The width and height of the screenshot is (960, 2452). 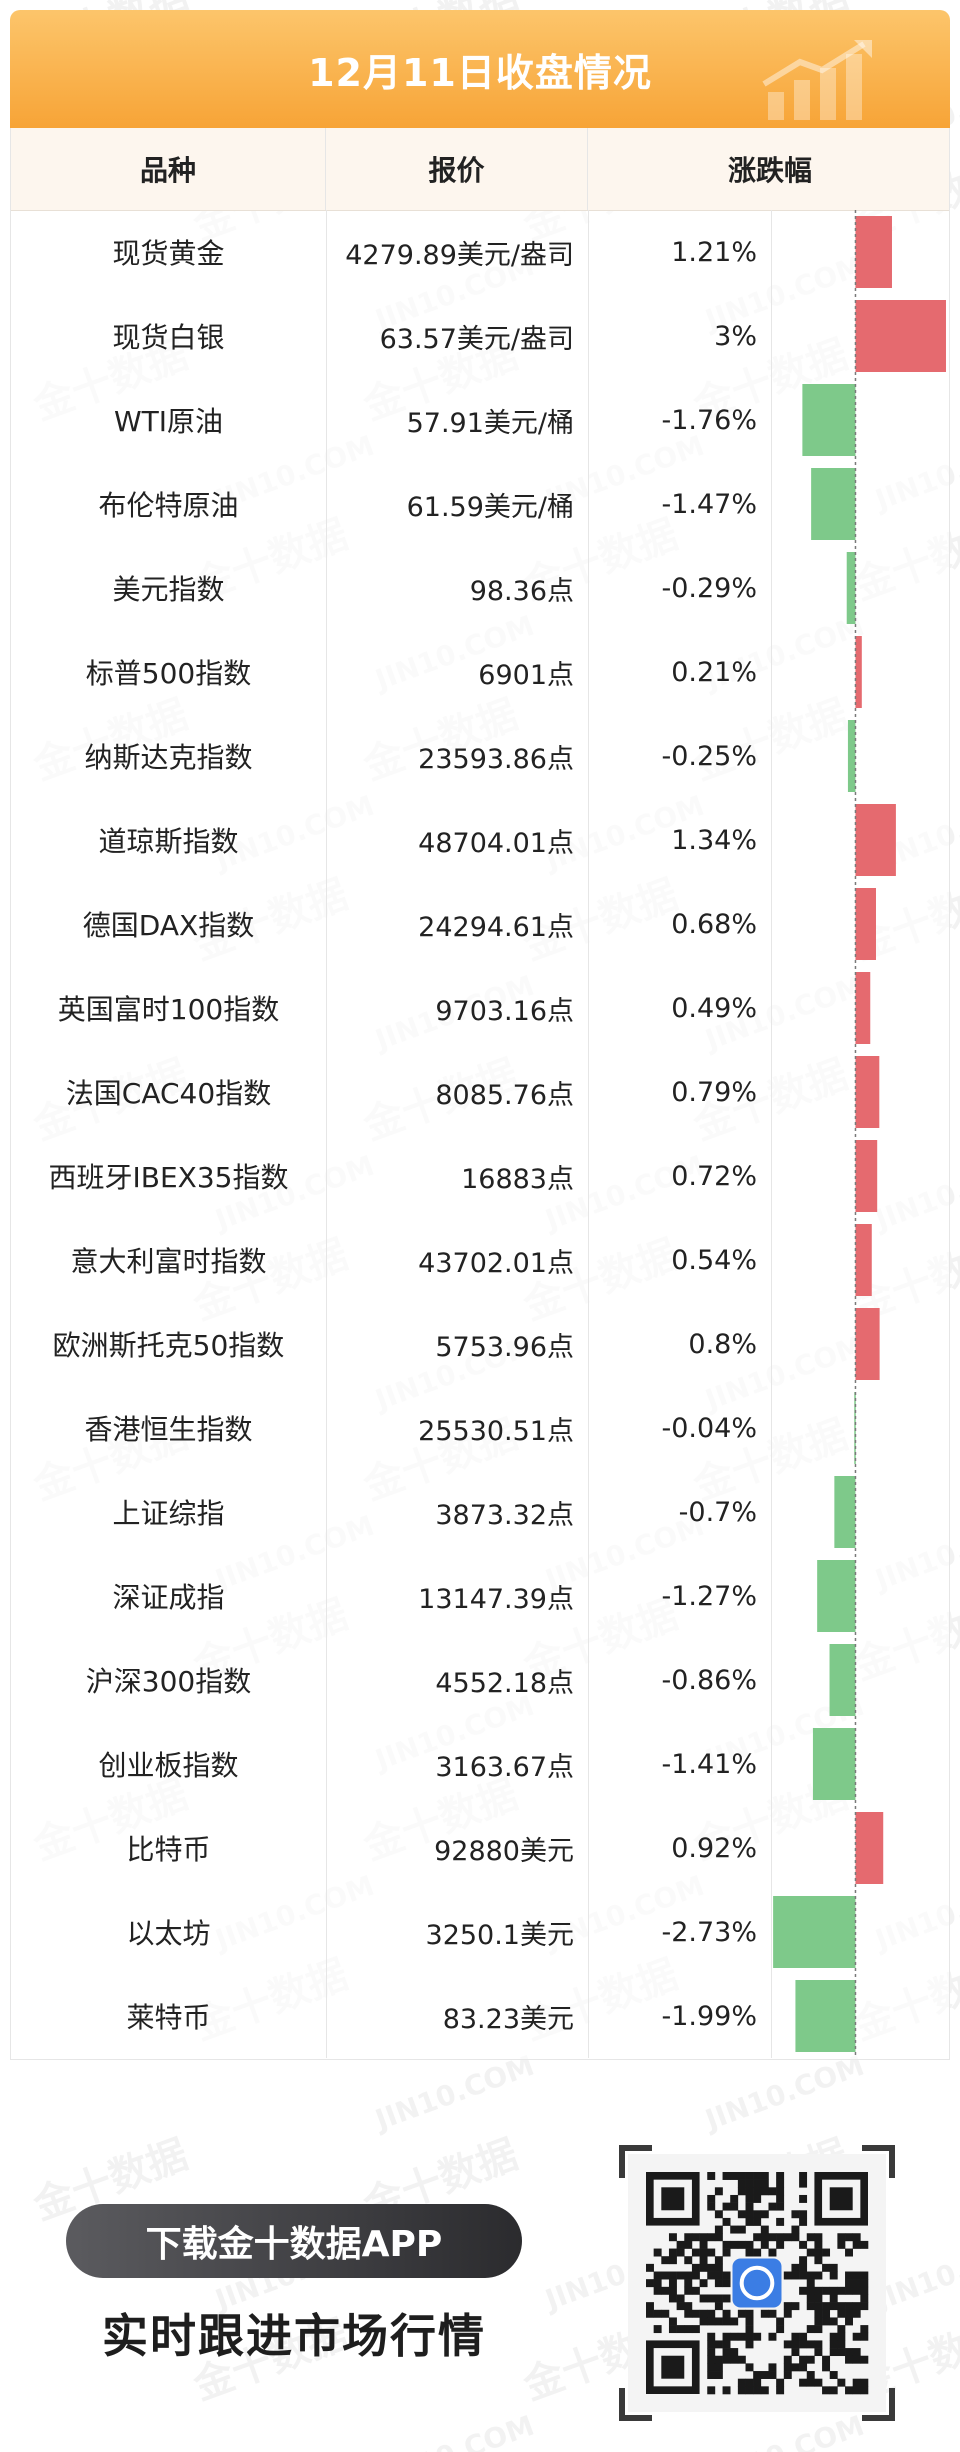 What do you see at coordinates (496, 843) in the screenshot?
I see `instrument-price: 48704.01点` at bounding box center [496, 843].